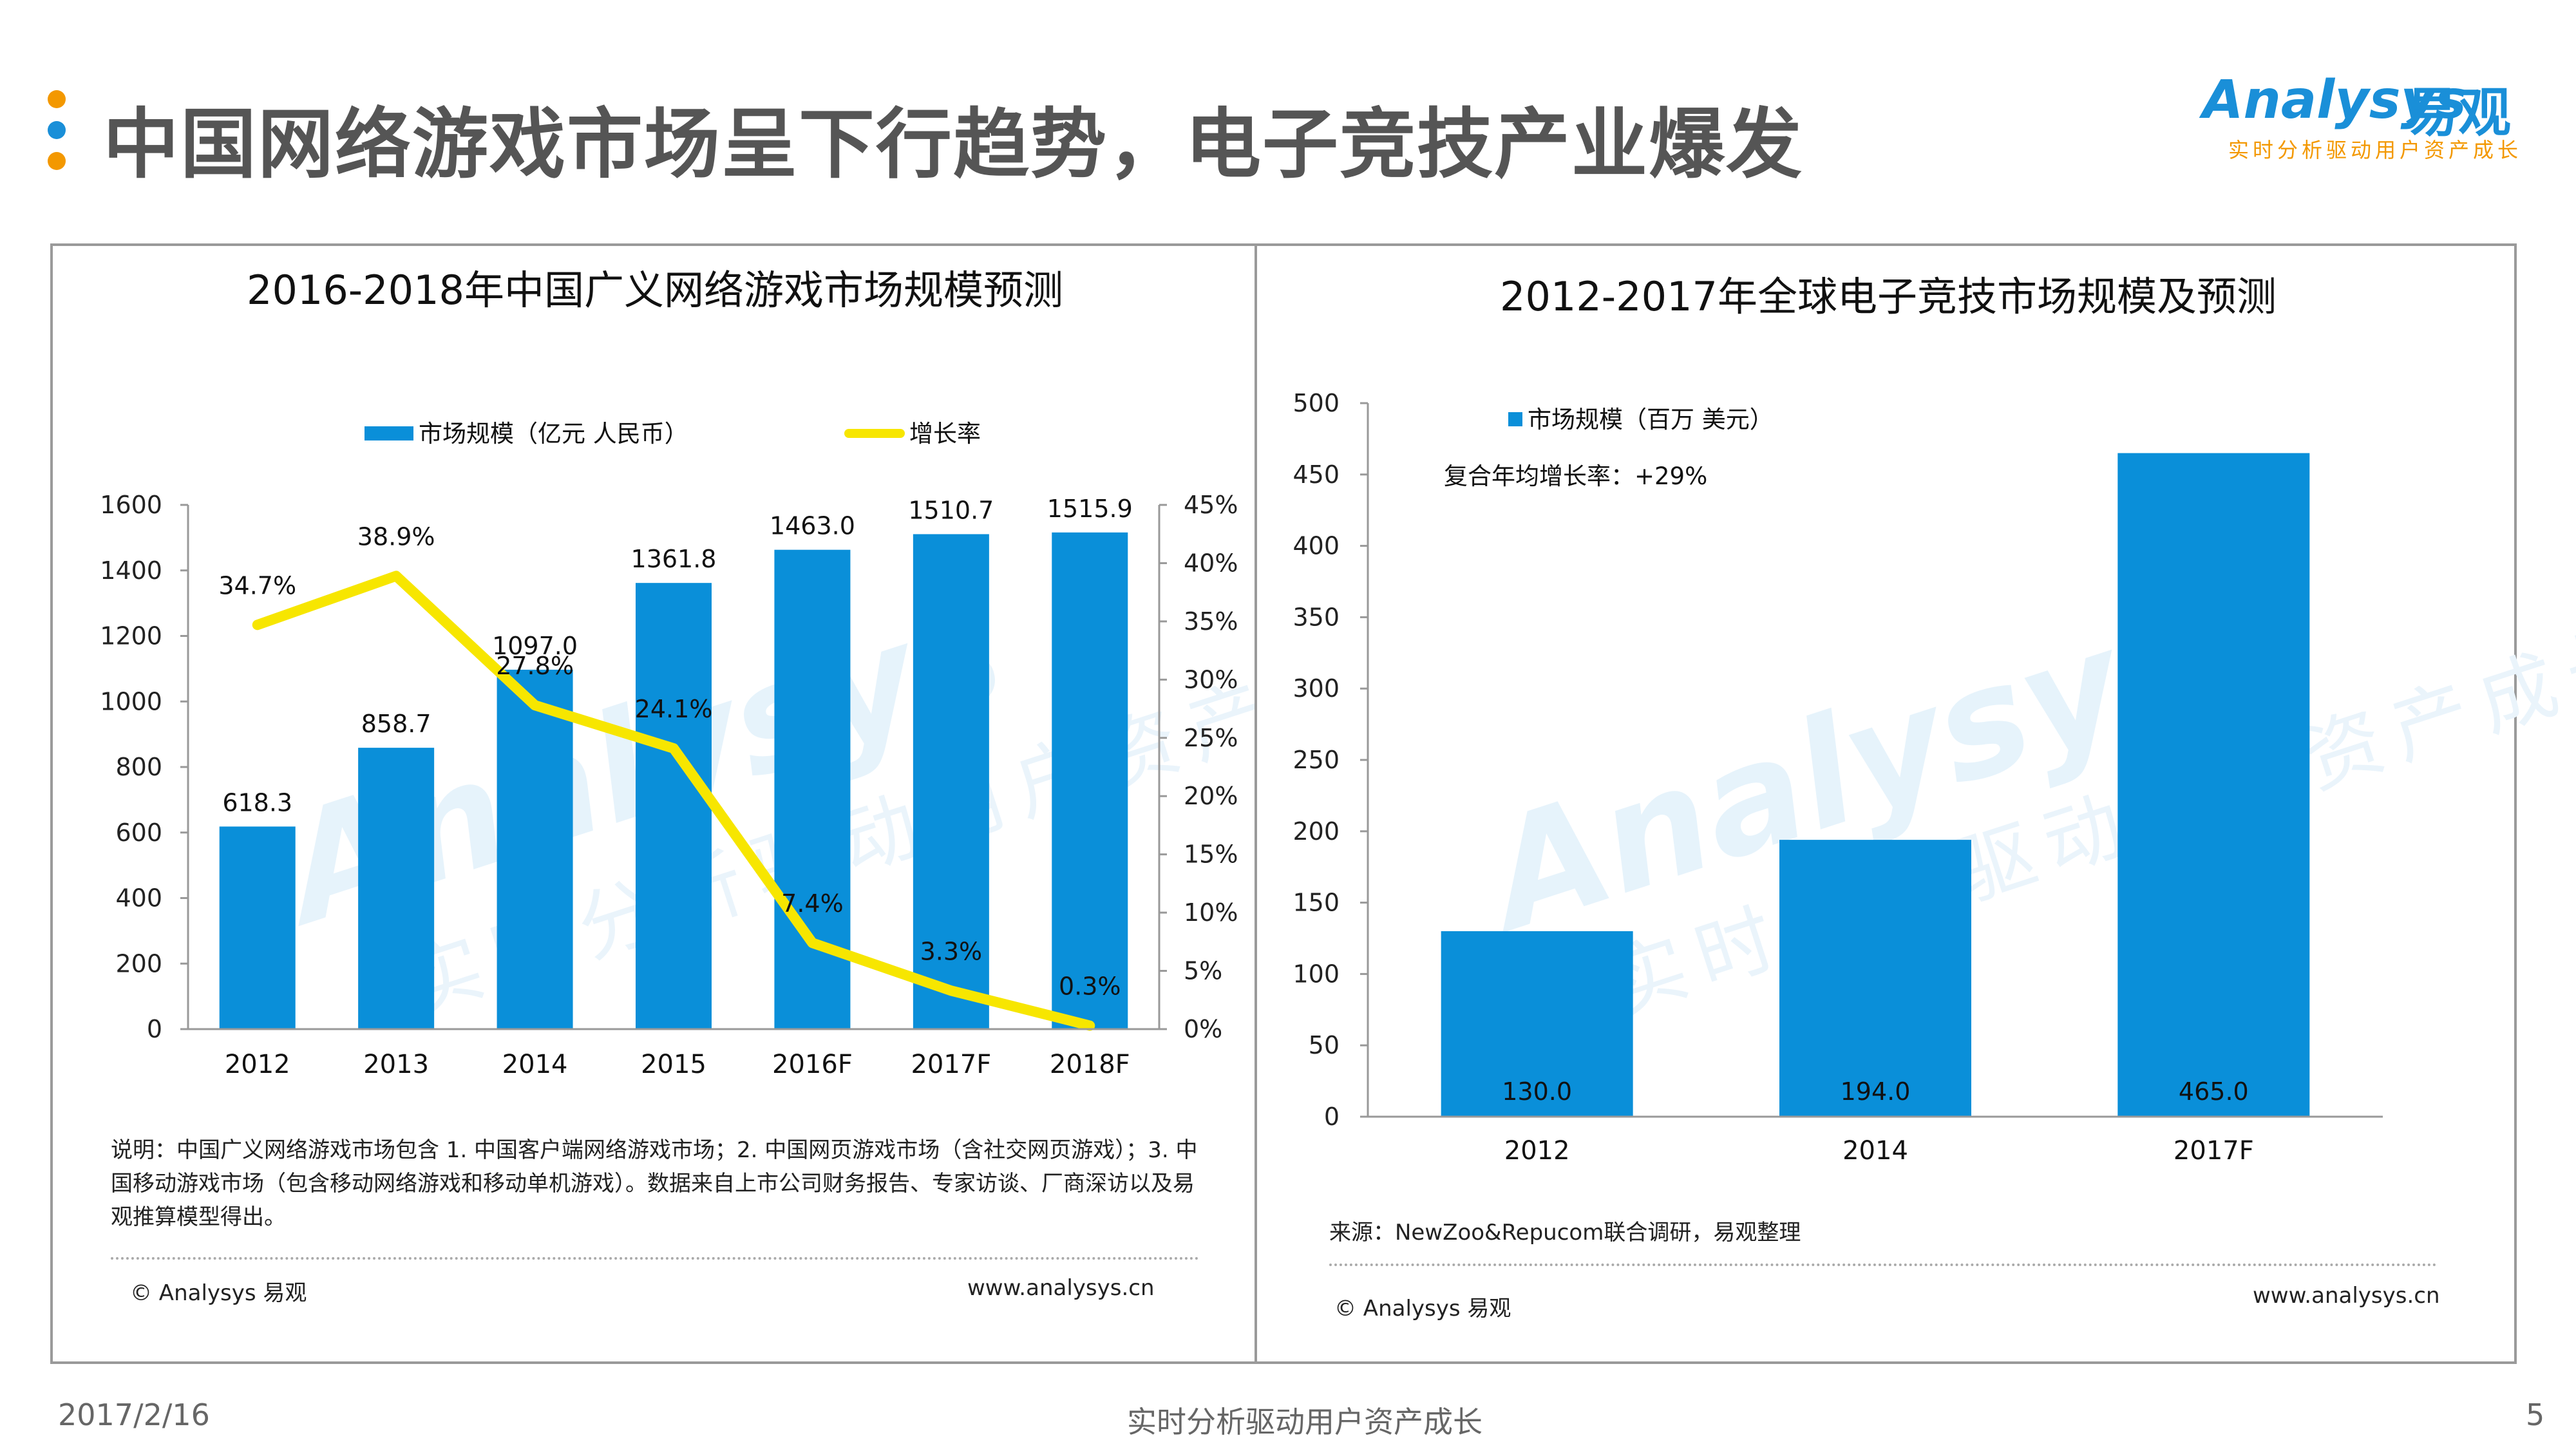 Image resolution: width=2576 pixels, height=1449 pixels. Describe the element at coordinates (2458, 113) in the screenshot. I see `logo-chinese: 易观` at that location.